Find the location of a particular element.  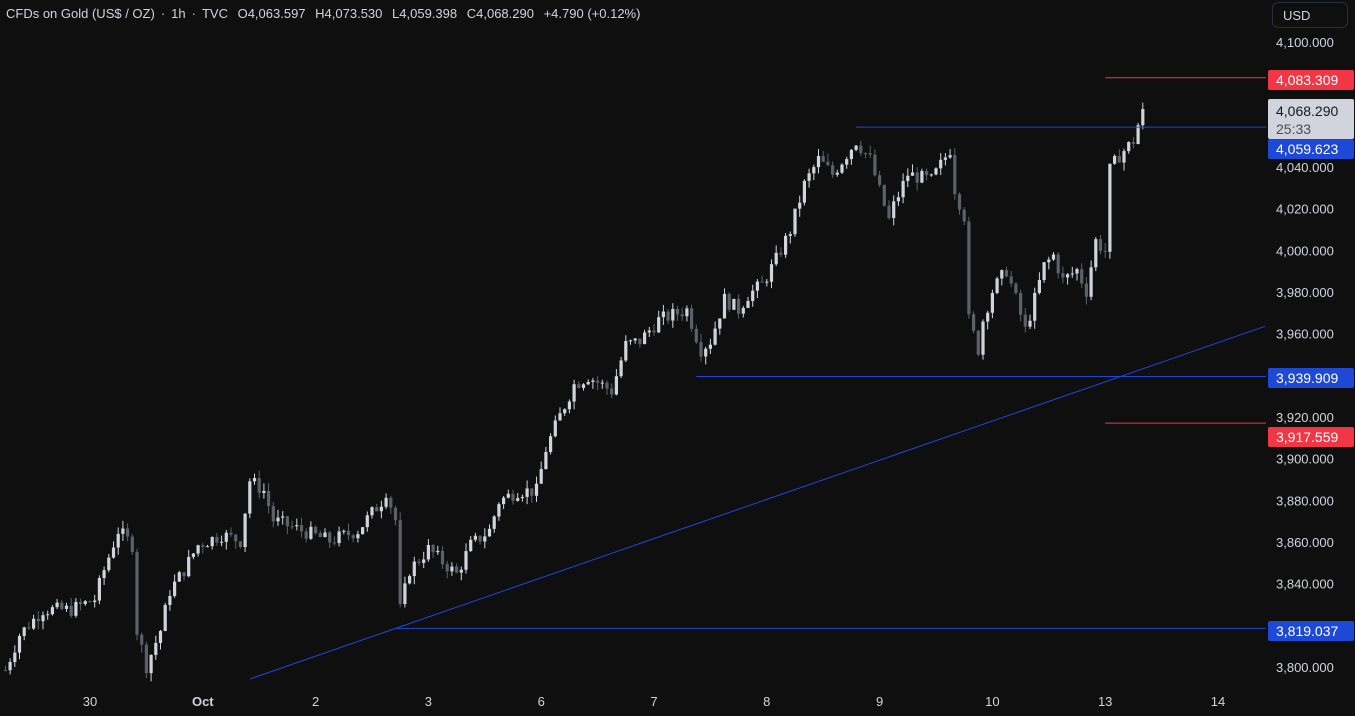

bar-countdown: 25:33 is located at coordinates (1293, 129).